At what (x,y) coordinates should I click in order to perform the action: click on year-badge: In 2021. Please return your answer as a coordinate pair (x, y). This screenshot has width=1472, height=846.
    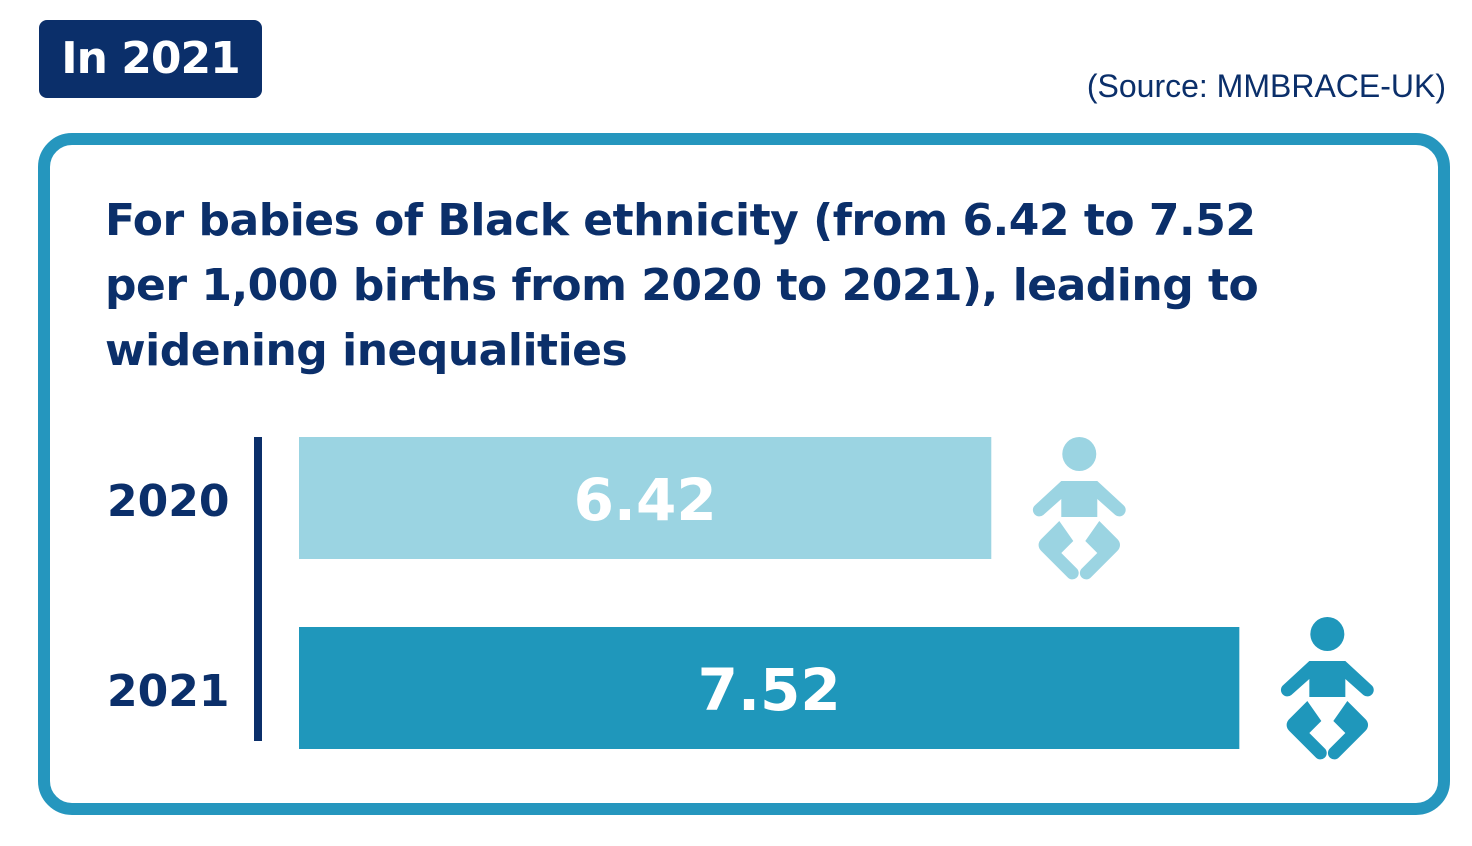
    Looking at the image, I should click on (150, 59).